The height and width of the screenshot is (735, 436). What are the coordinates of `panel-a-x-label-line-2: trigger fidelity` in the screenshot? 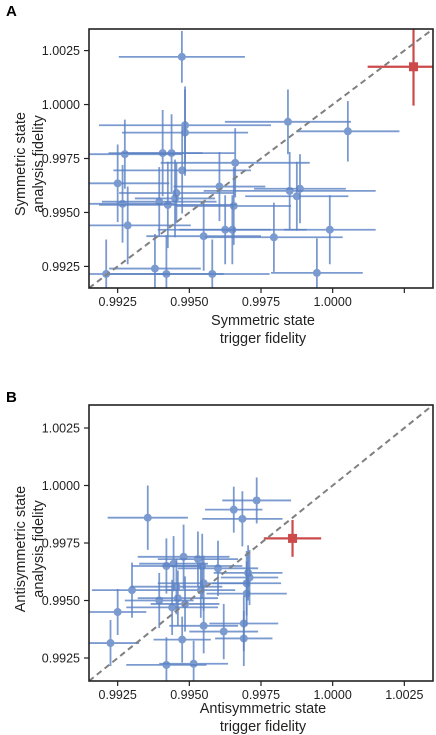 It's located at (263, 339).